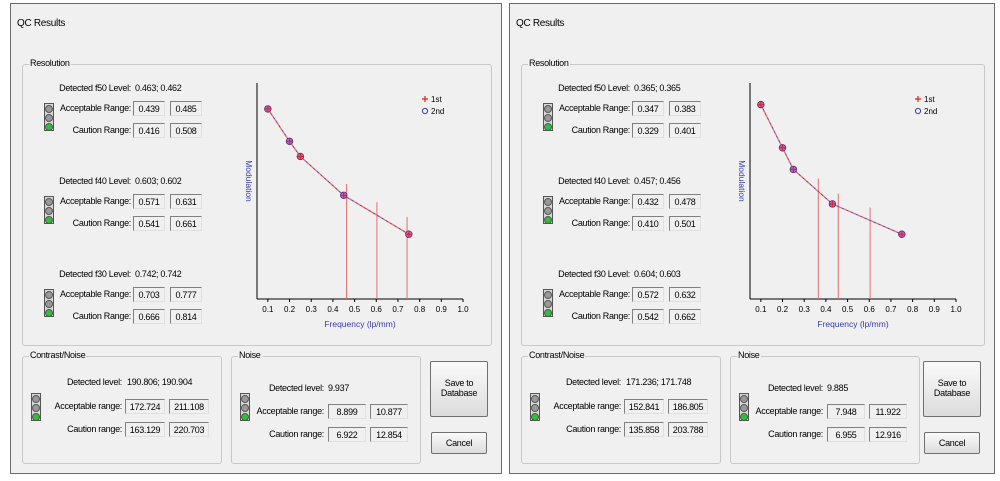 The image size is (1000, 481). I want to click on detected-level-label: Detected f50 Level:, so click(594, 88).